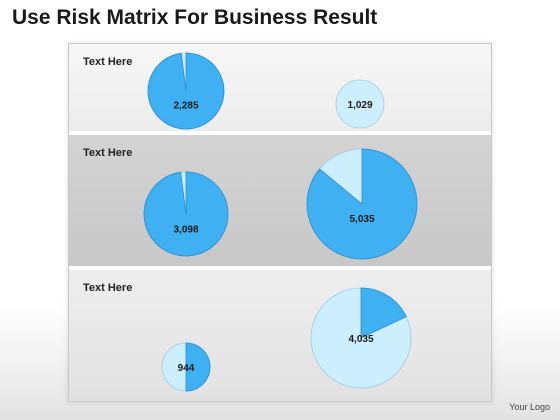 This screenshot has height=420, width=560. I want to click on pie-value-label: 5,035, so click(361, 219).